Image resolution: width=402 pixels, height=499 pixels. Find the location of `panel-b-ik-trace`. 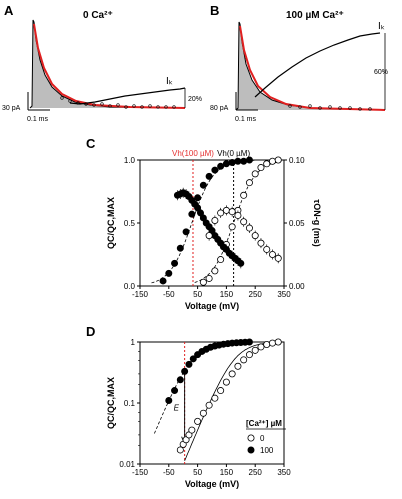

panel-b-ik-trace is located at coordinates (317, 65).